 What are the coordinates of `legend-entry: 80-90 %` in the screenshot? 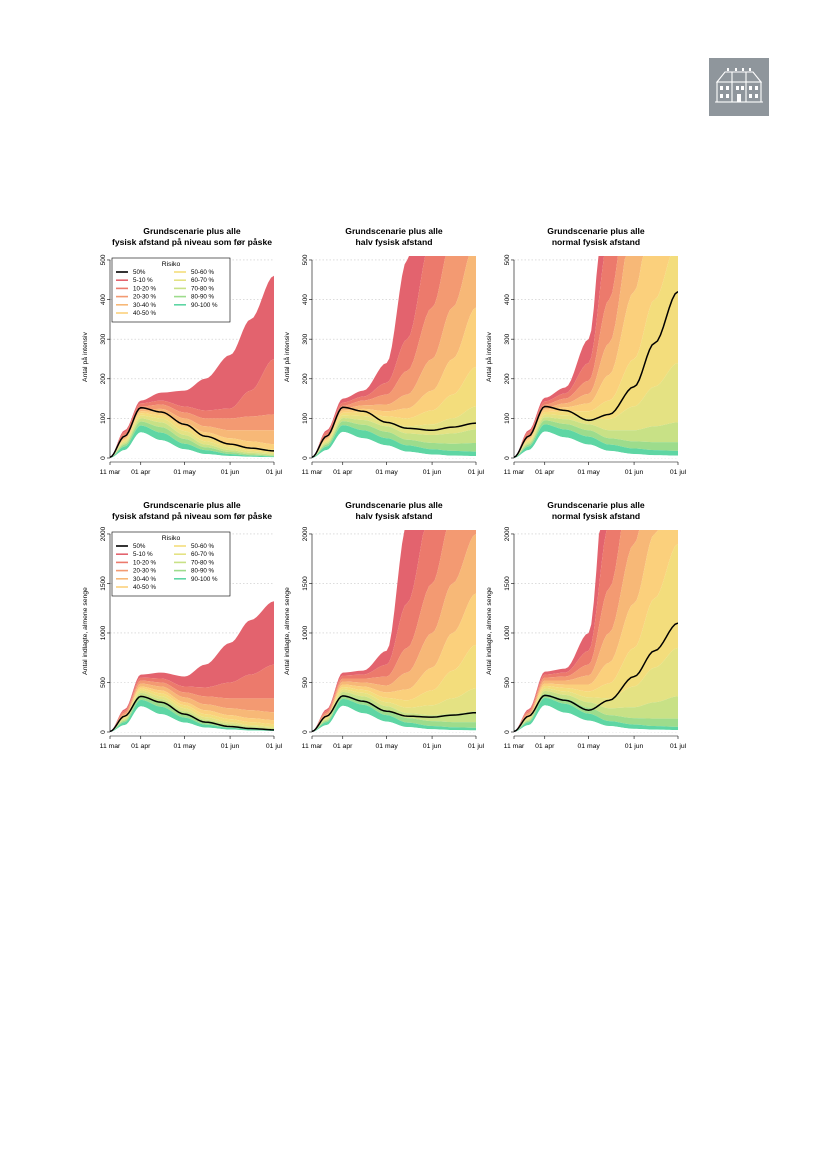 It's located at (203, 571).